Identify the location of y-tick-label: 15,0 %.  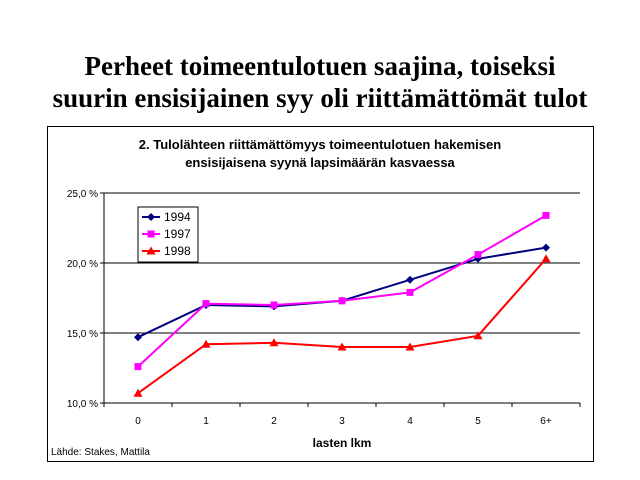
(82, 334).